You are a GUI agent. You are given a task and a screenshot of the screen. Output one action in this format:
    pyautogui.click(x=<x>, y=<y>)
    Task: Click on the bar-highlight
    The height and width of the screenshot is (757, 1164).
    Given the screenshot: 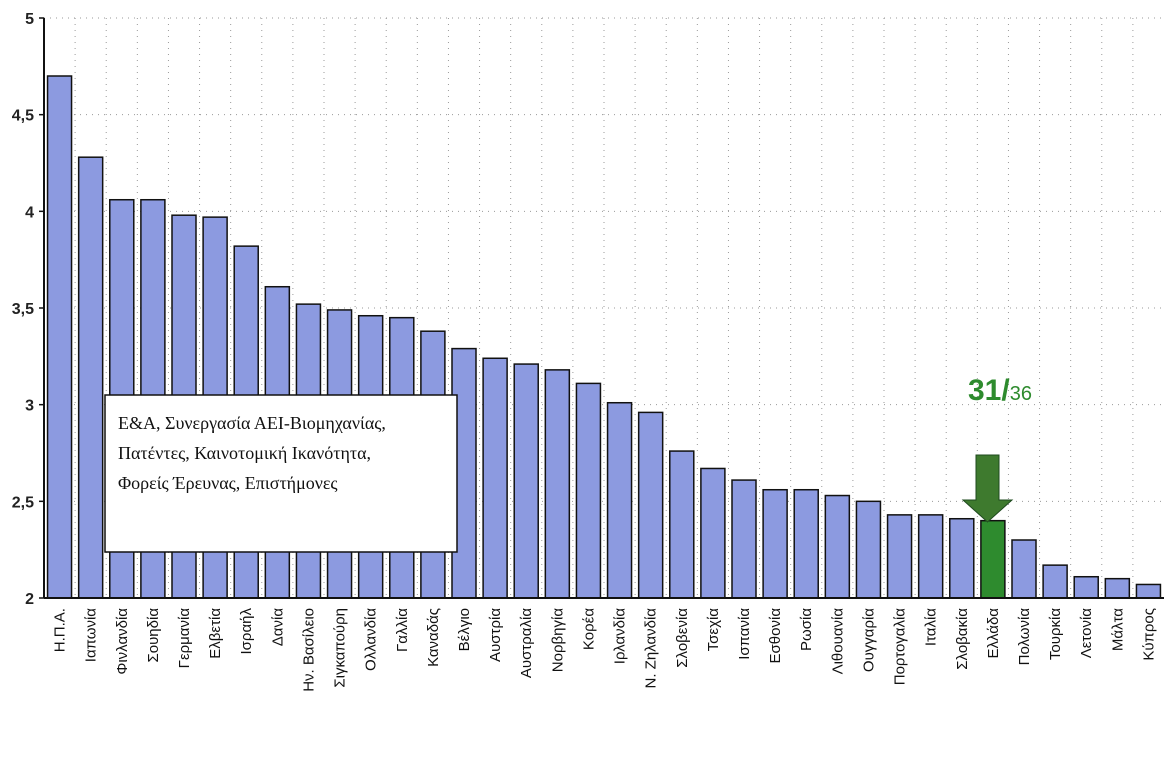 What is the action you would take?
    pyautogui.click(x=993, y=559)
    